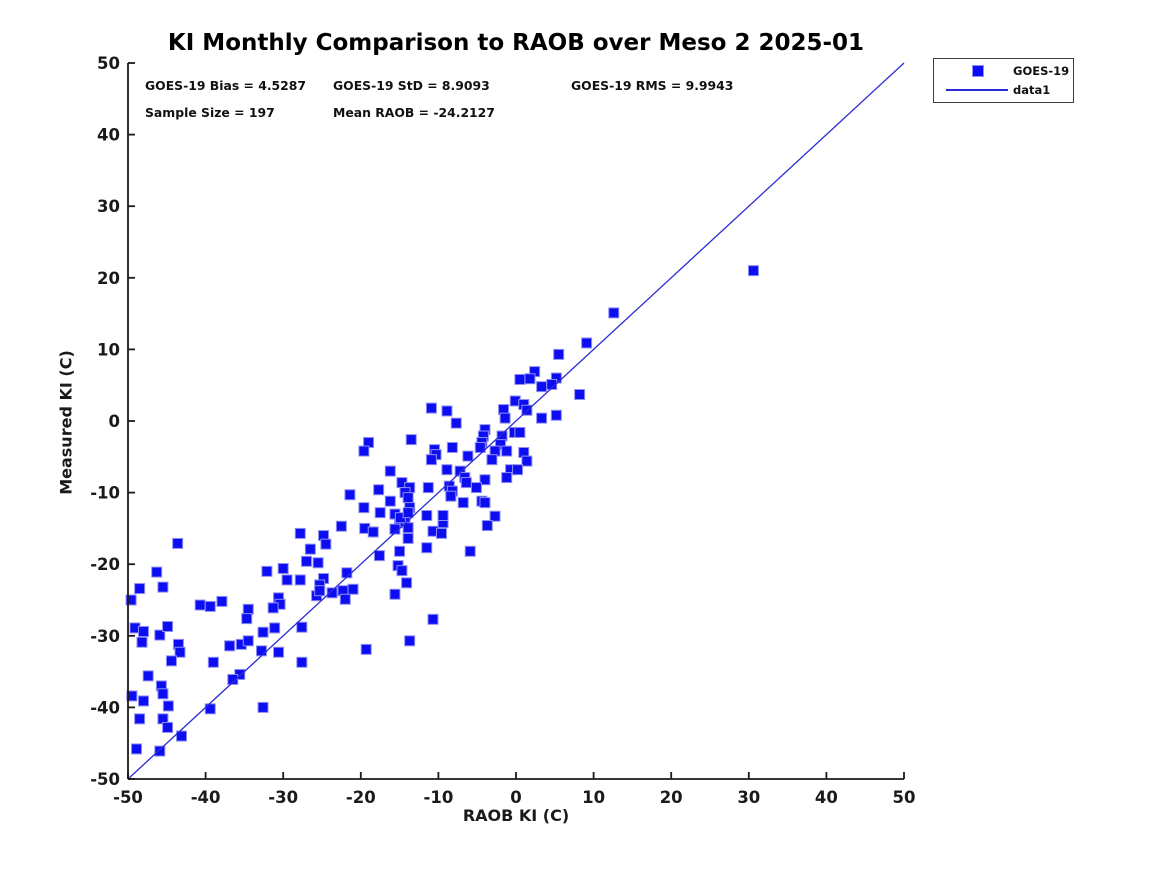 This screenshot has height=875, width=1167. Describe the element at coordinates (108, 135) in the screenshot. I see `y-tick-label: 40` at that location.